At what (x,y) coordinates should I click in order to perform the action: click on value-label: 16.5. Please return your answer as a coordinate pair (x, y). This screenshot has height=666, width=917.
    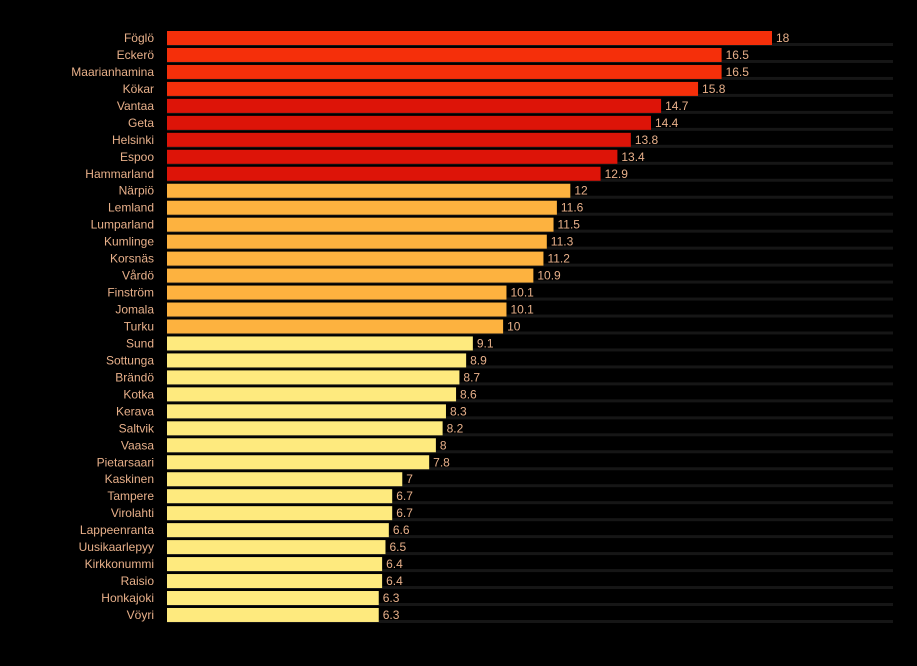
    Looking at the image, I should click on (738, 55).